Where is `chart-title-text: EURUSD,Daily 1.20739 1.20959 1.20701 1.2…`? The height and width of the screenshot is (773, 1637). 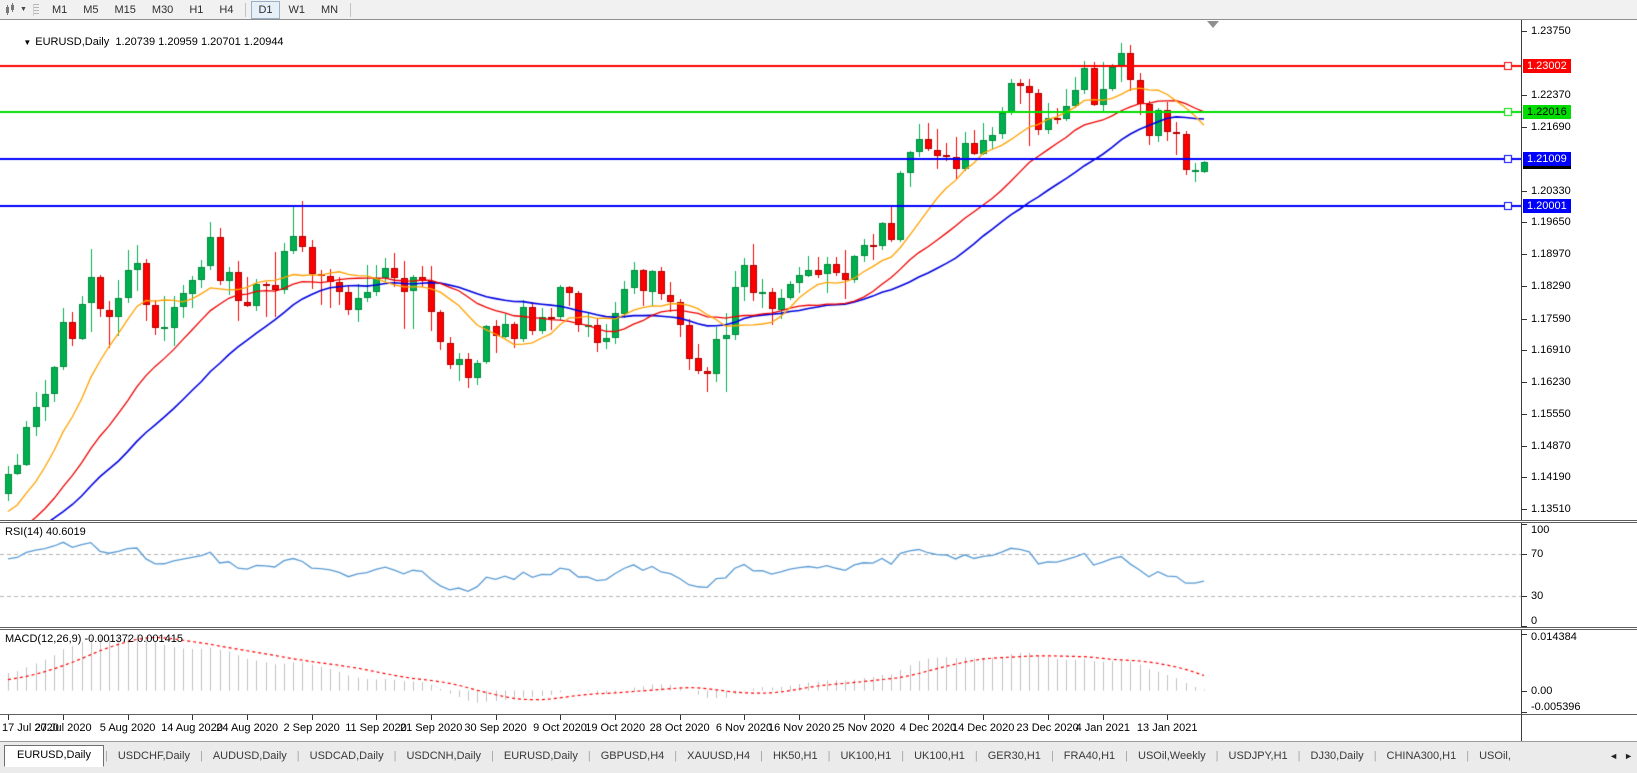 chart-title-text: EURUSD,Daily 1.20739 1.20959 1.20701 1.2… is located at coordinates (159, 42).